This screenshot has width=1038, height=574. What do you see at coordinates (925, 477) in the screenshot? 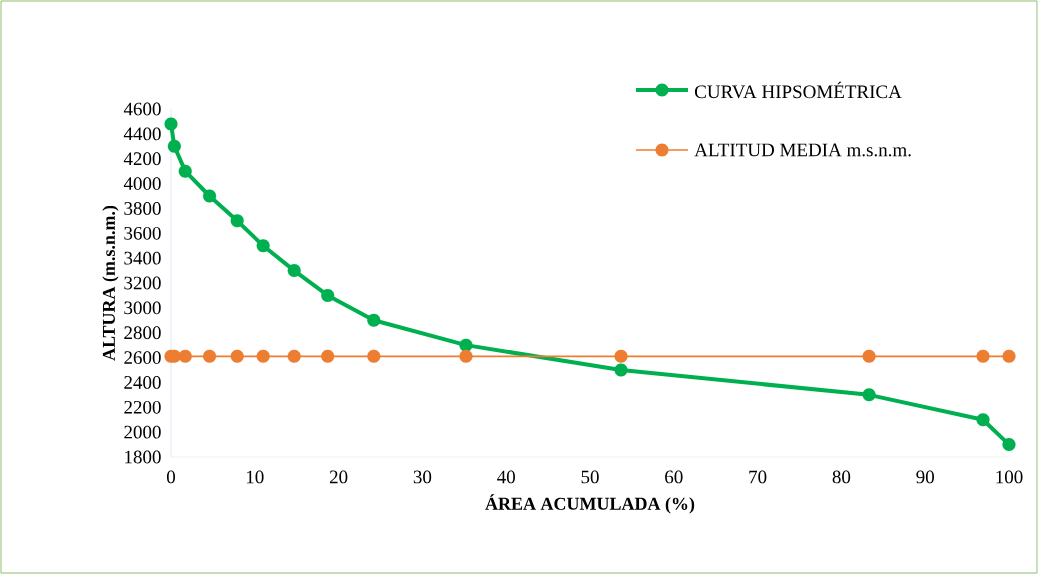
I see `x-tick-label: 90` at bounding box center [925, 477].